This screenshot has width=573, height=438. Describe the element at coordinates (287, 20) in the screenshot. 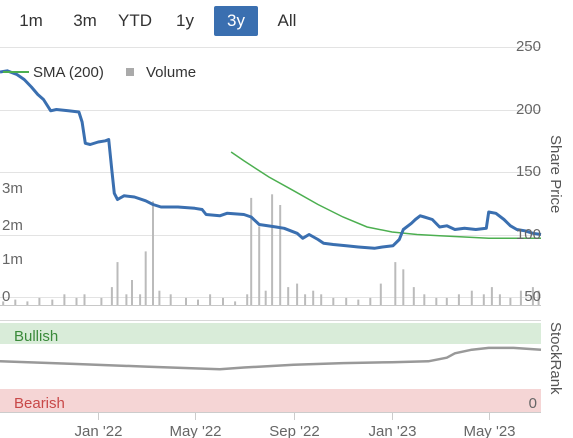

I see `range-button-all: All` at that location.